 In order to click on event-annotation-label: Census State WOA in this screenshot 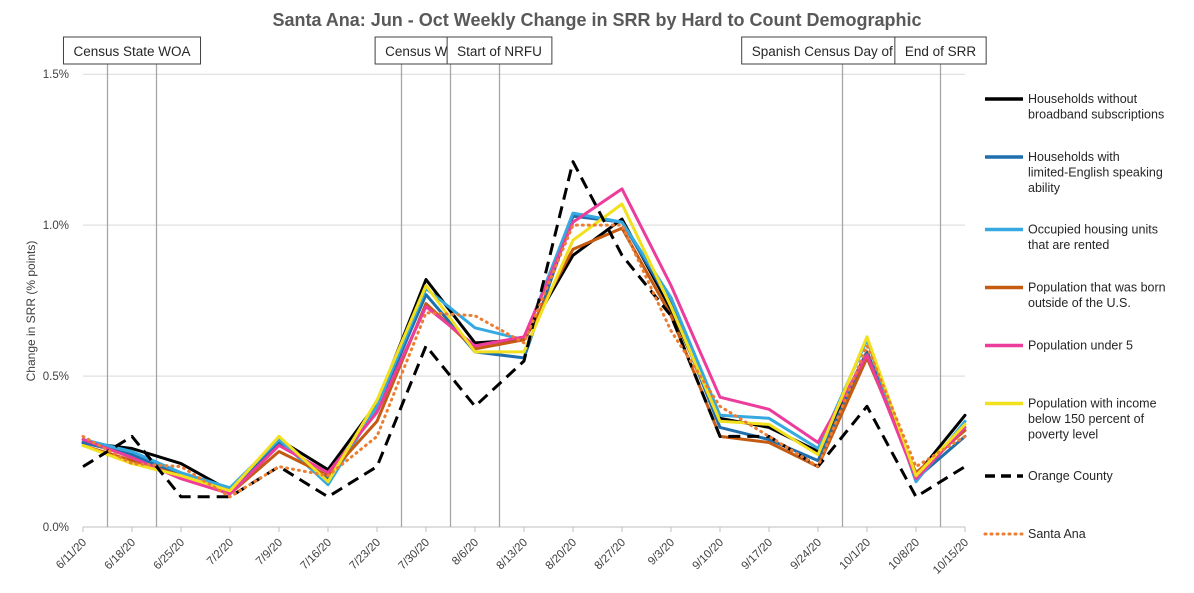, I will do `click(131, 51)`.